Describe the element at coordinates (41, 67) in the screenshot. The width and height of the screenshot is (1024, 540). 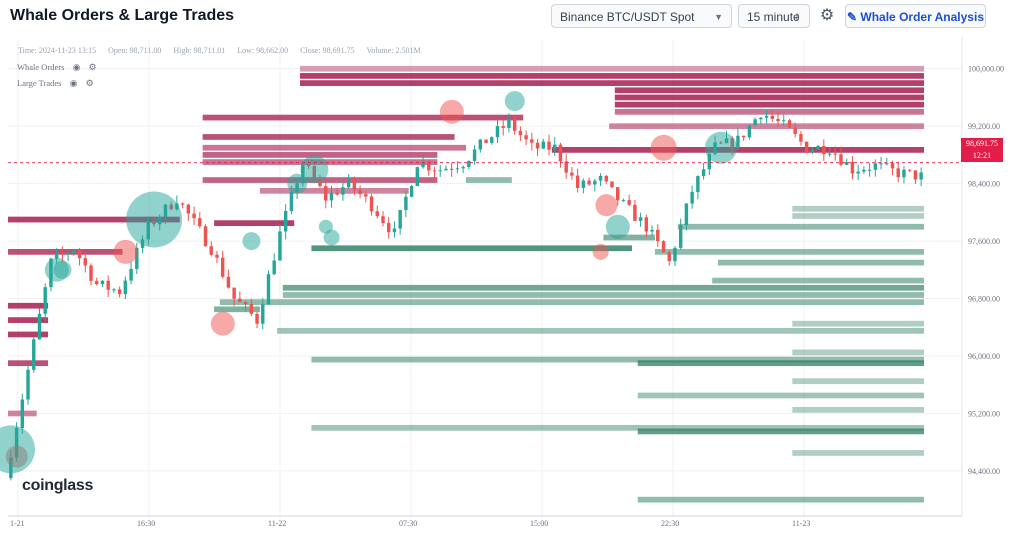
I see `legend-whale-orders-label: Whale Orders` at that location.